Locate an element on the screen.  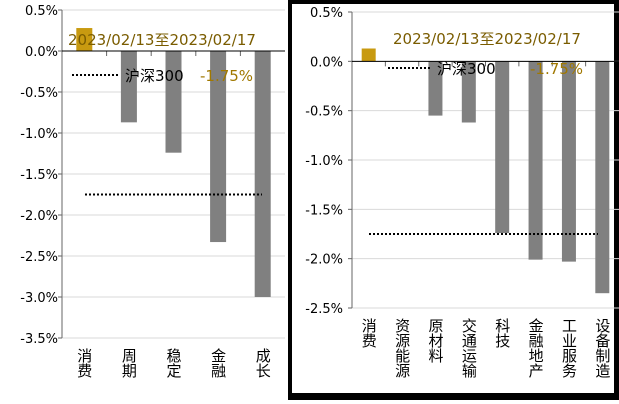
x-tick-label: 金融 is located at coordinates (218, 363).